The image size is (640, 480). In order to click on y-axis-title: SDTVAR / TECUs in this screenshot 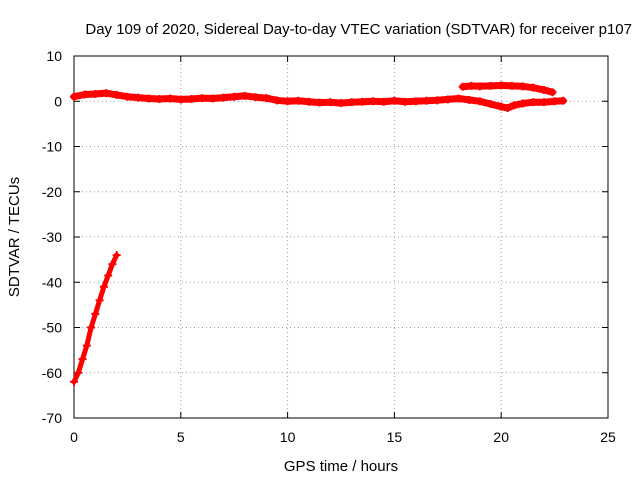, I will do `click(14, 237)`.